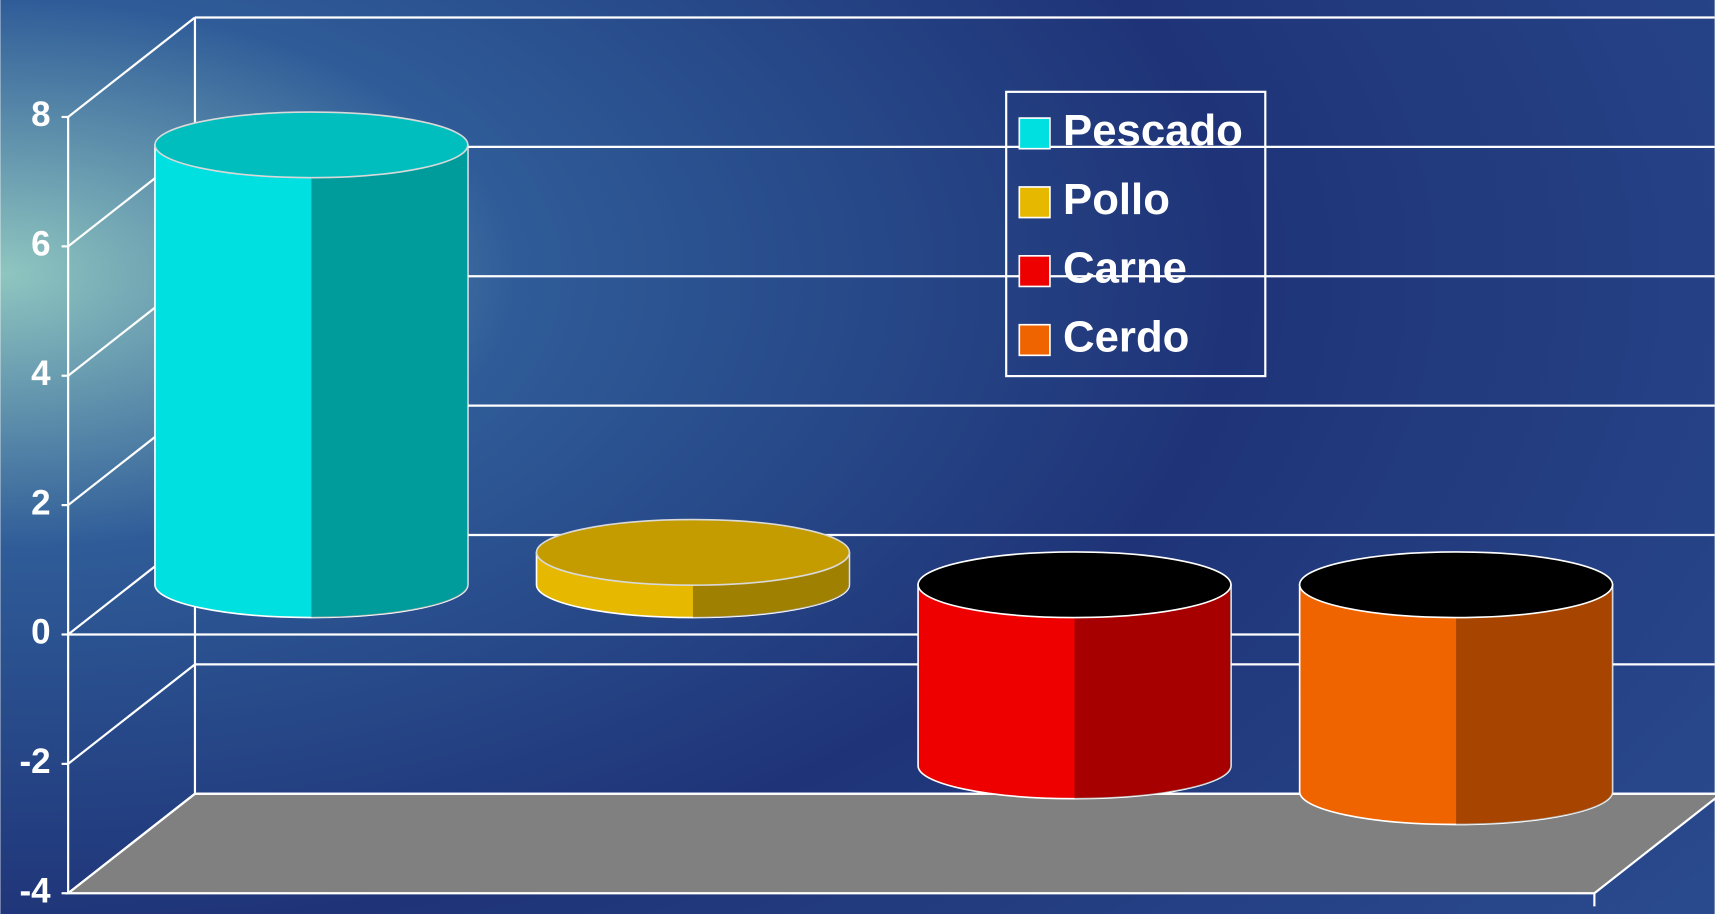 This screenshot has height=914, width=1715. What do you see at coordinates (40, 502) in the screenshot?
I see `y-tick-label: 2` at bounding box center [40, 502].